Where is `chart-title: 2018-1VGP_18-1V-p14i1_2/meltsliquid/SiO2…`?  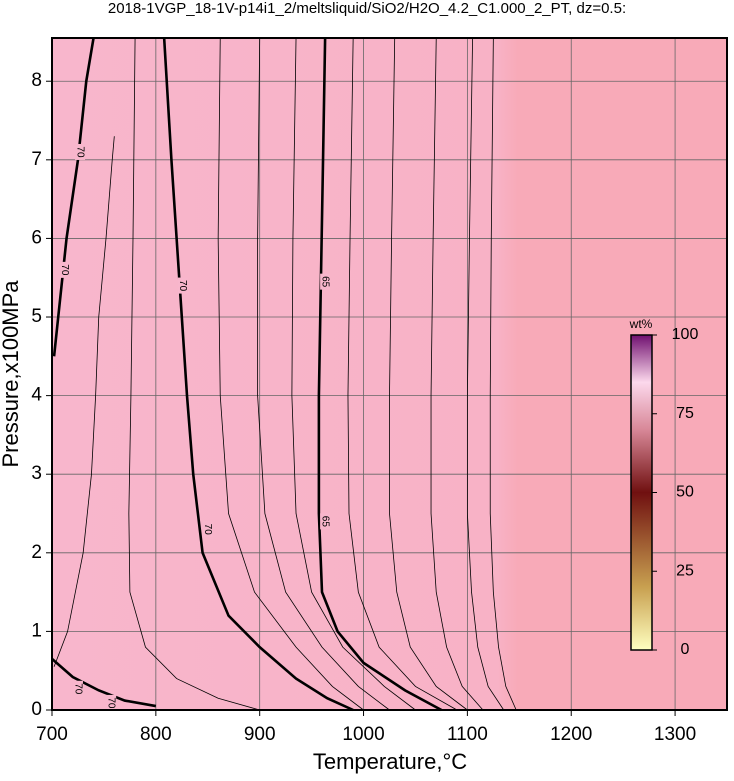
chart-title: 2018-1VGP_18-1V-p14i1_2/meltsliquid/SiO2… is located at coordinates (367, 8).